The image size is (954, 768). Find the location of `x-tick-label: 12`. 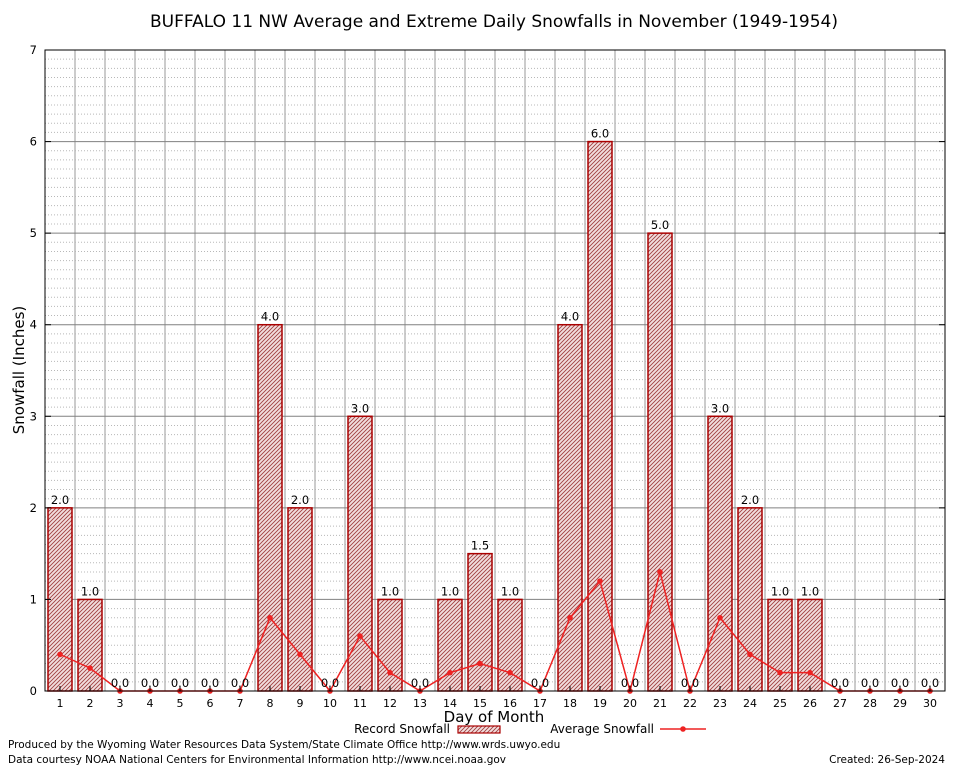

x-tick-label: 12 is located at coordinates (390, 703).